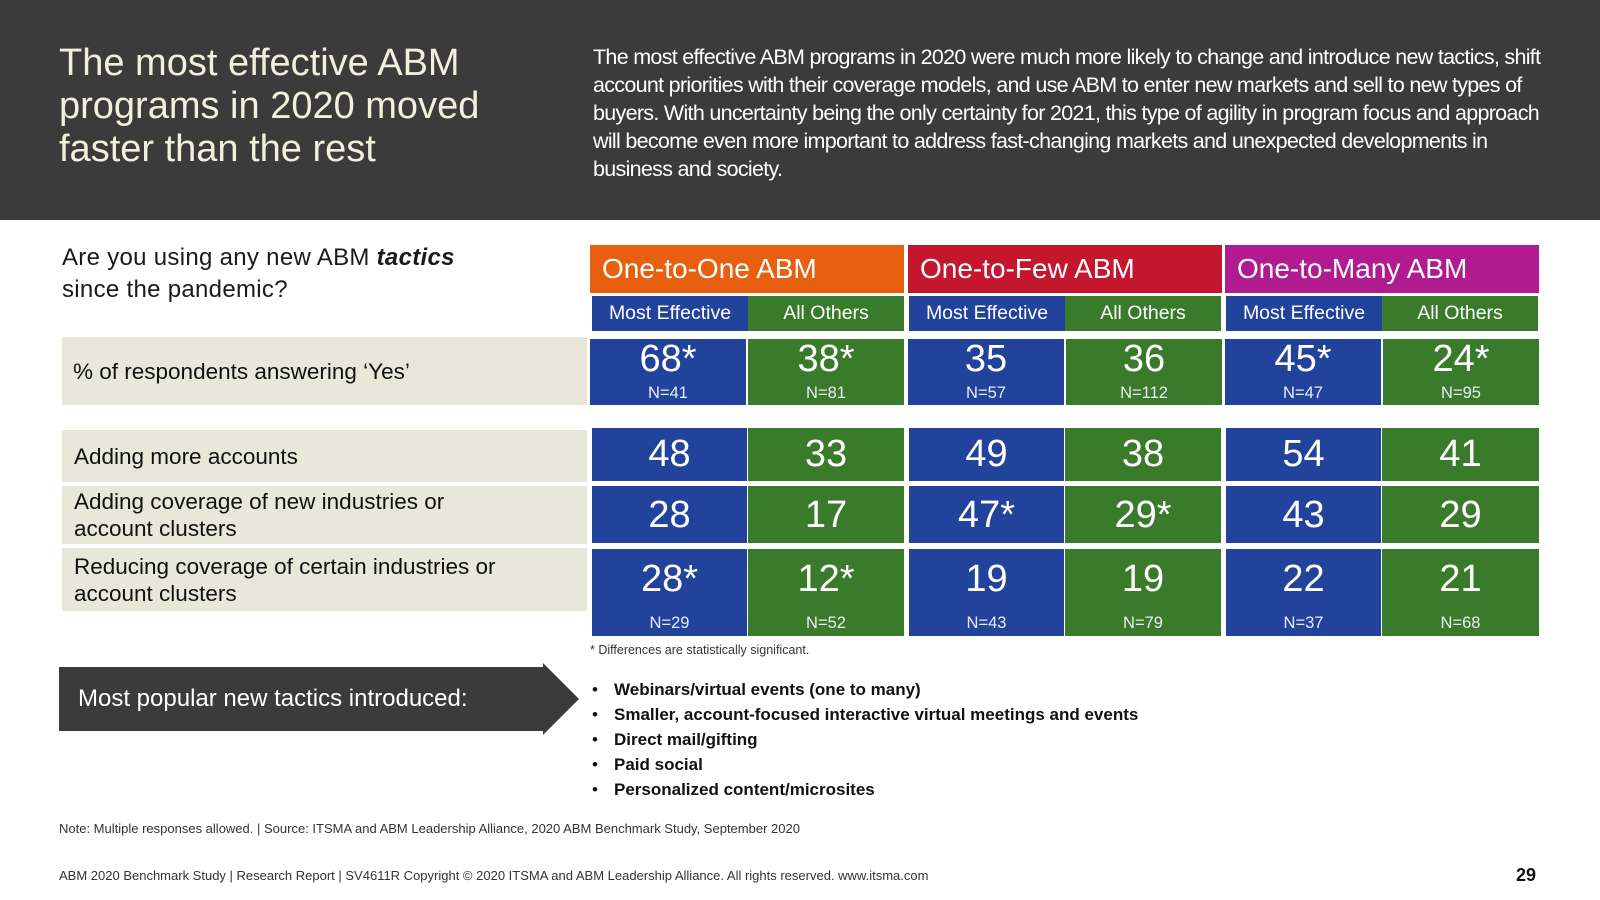 This screenshot has height=900, width=1600. I want to click on cell-value: 21, so click(1460, 579).